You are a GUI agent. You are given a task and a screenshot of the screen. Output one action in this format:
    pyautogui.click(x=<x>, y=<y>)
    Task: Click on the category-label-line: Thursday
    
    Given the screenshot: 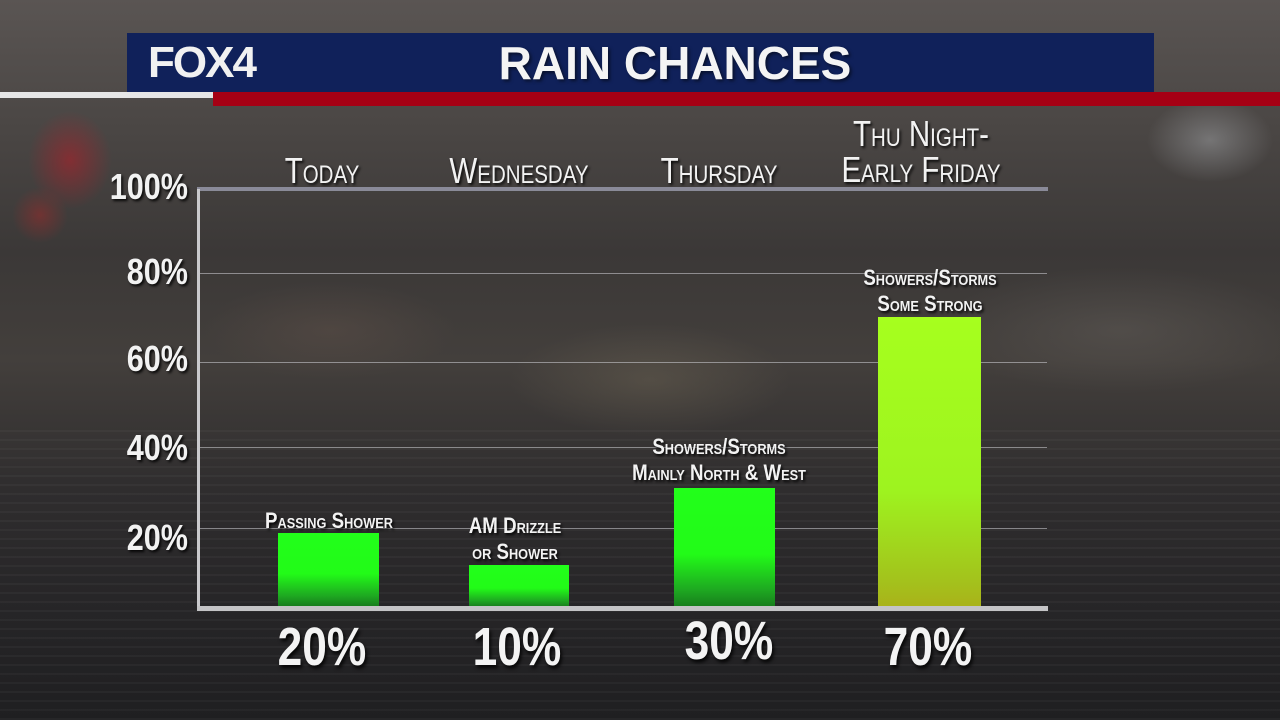 What is the action you would take?
    pyautogui.click(x=719, y=170)
    